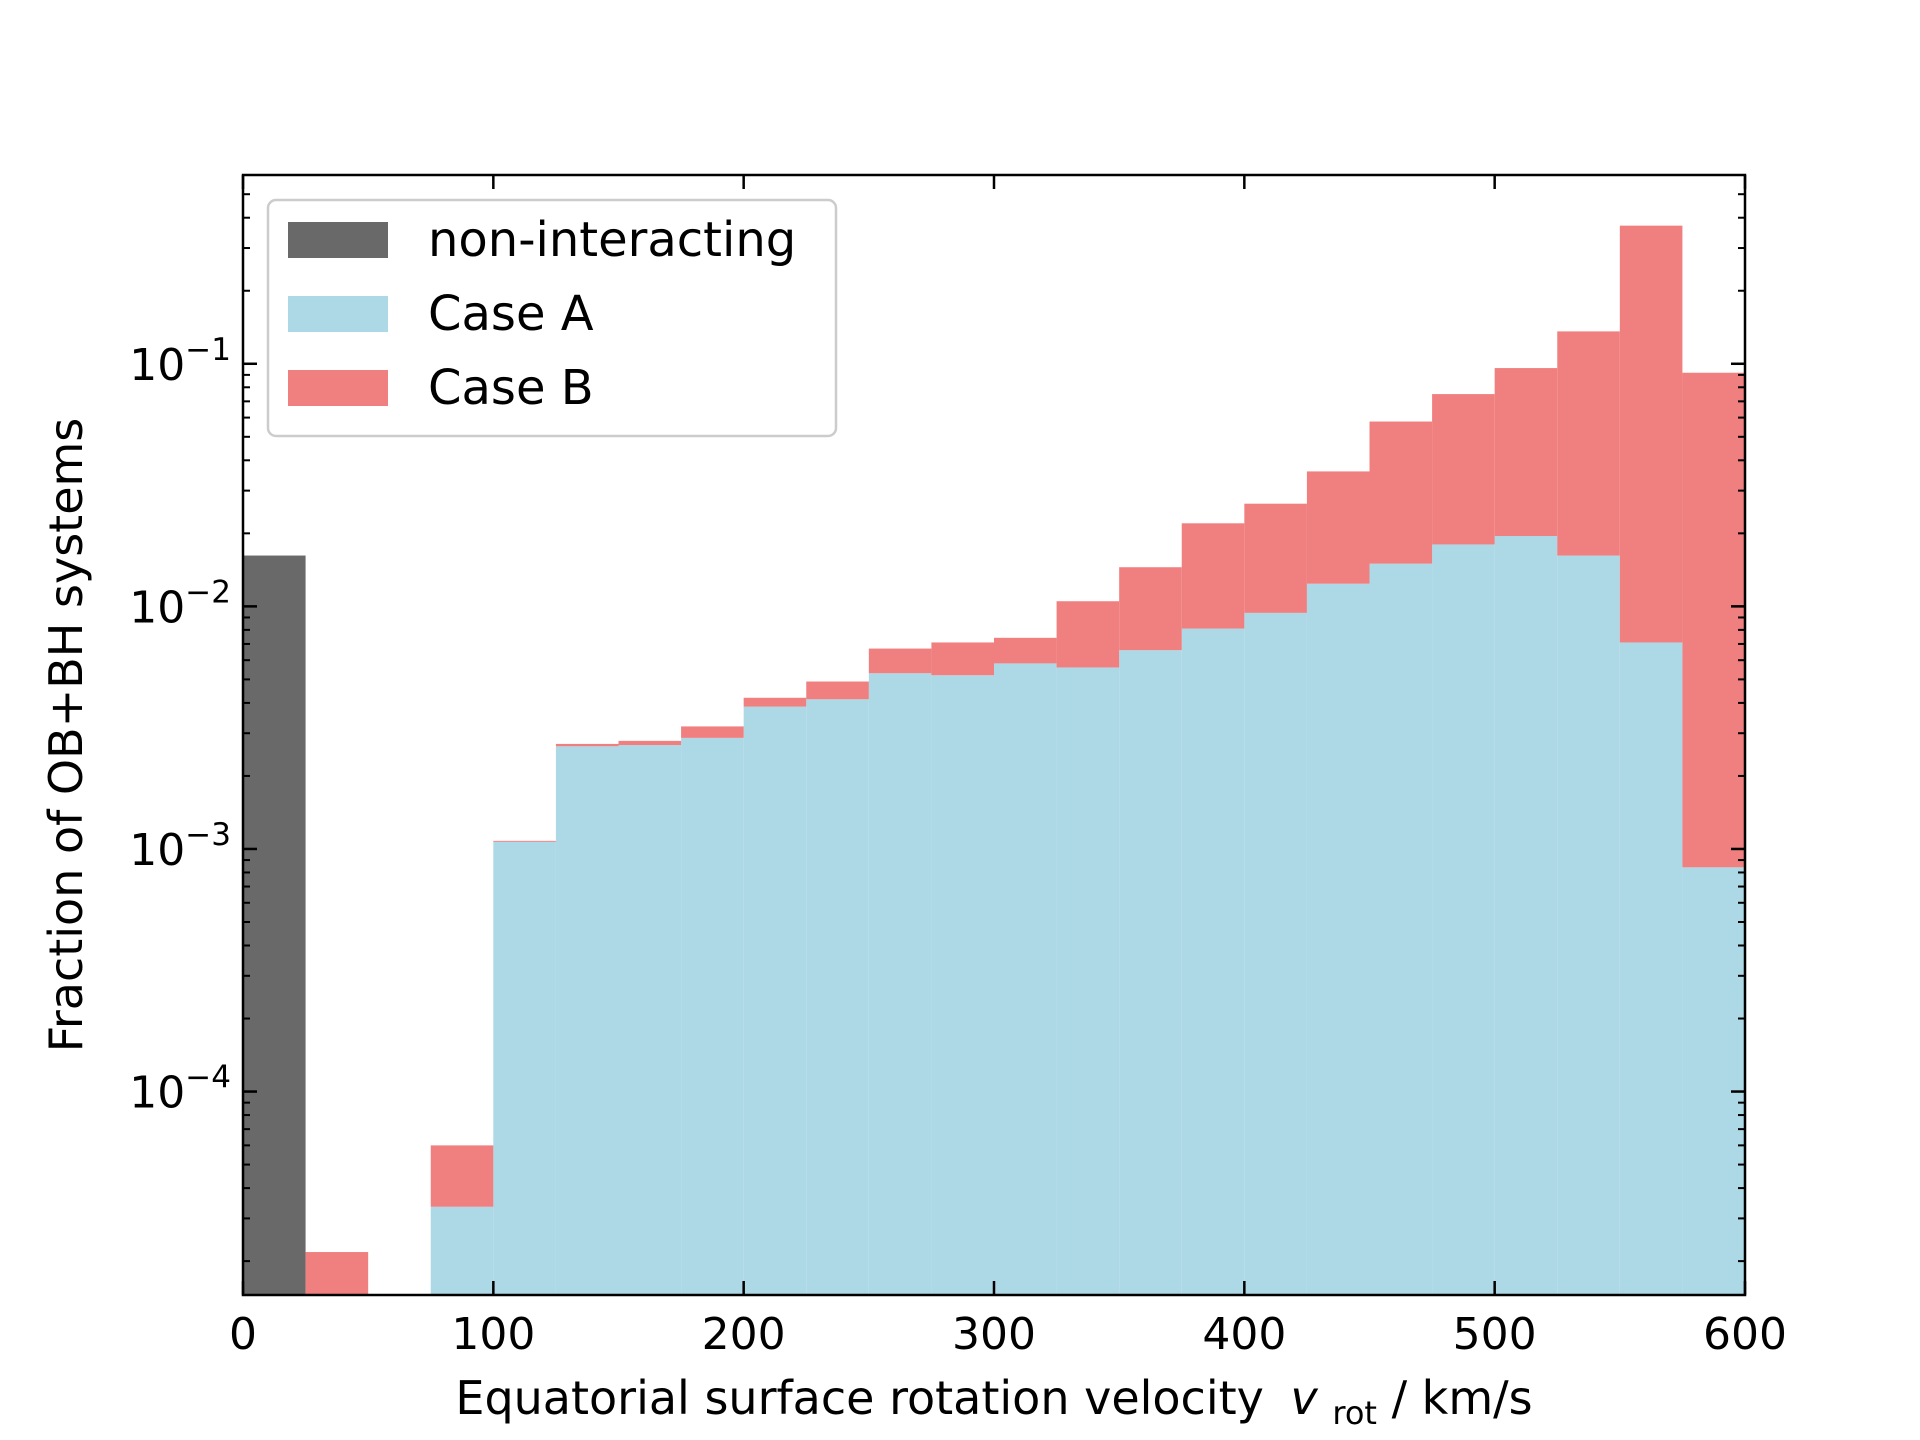 The image size is (1920, 1440). I want to click on legend-swatch-case-b, so click(338, 388).